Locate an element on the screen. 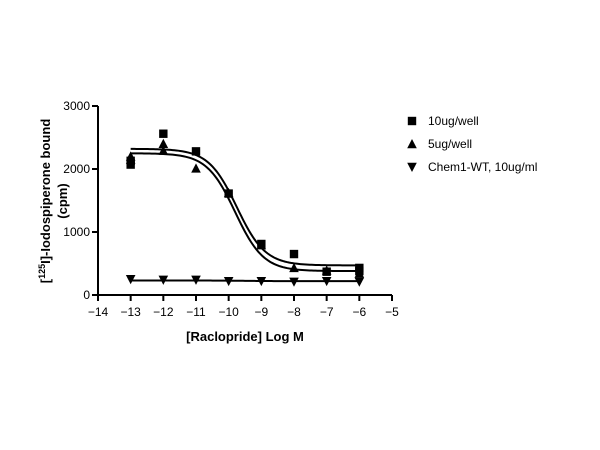  legend: 10ug/well 5ug/well Chem1-WT, 10ug/ml is located at coordinates (472, 144).